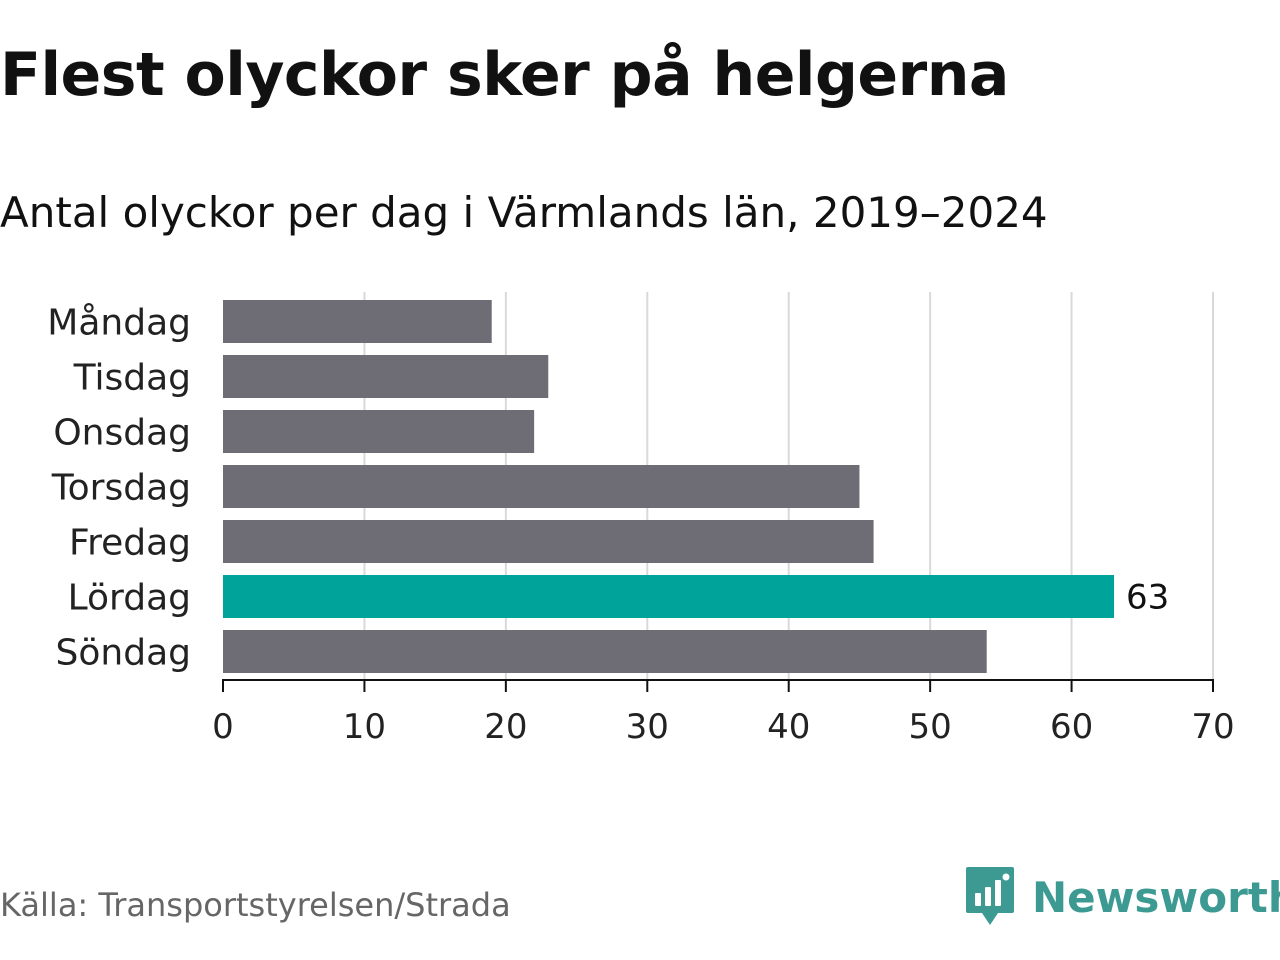 The width and height of the screenshot is (1280, 960). What do you see at coordinates (1212, 727) in the screenshot?
I see `x-tick-label-70: 70` at bounding box center [1212, 727].